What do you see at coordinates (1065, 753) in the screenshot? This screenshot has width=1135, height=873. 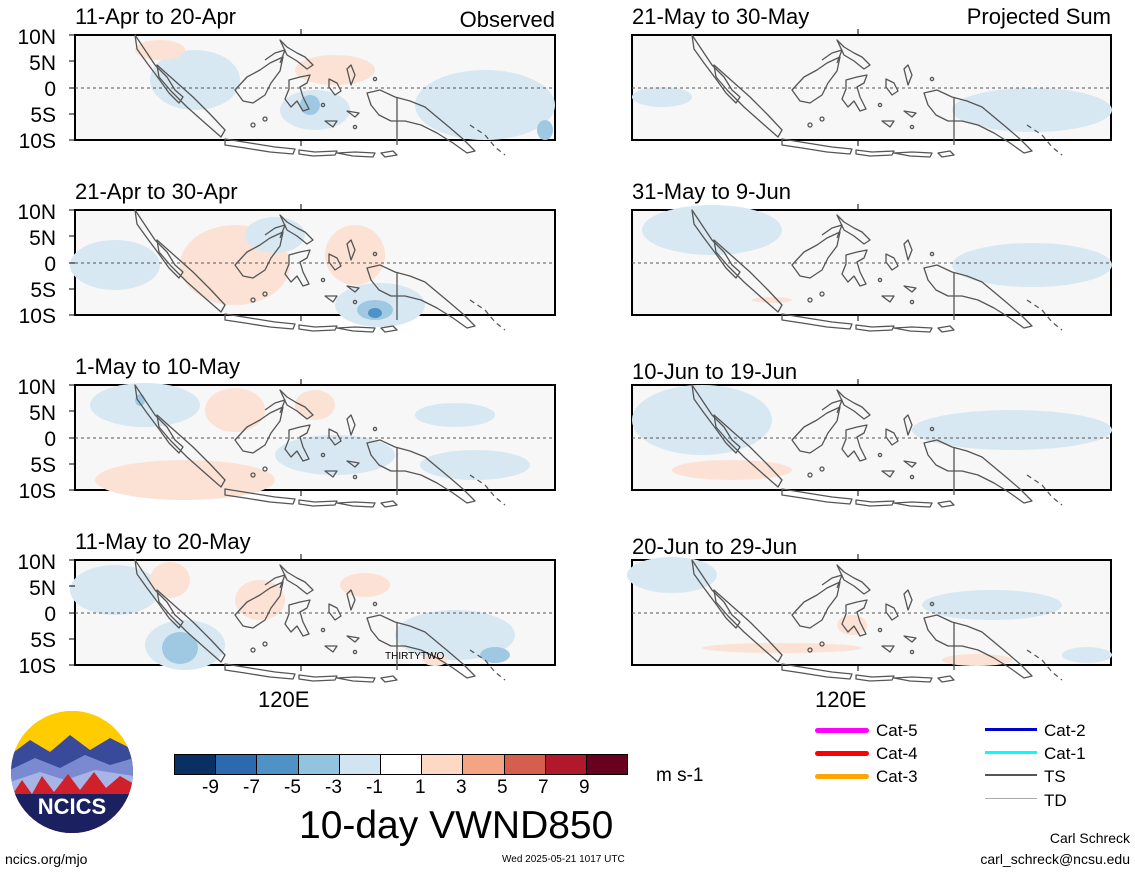 I see `legend-label: Cat-1` at bounding box center [1065, 753].